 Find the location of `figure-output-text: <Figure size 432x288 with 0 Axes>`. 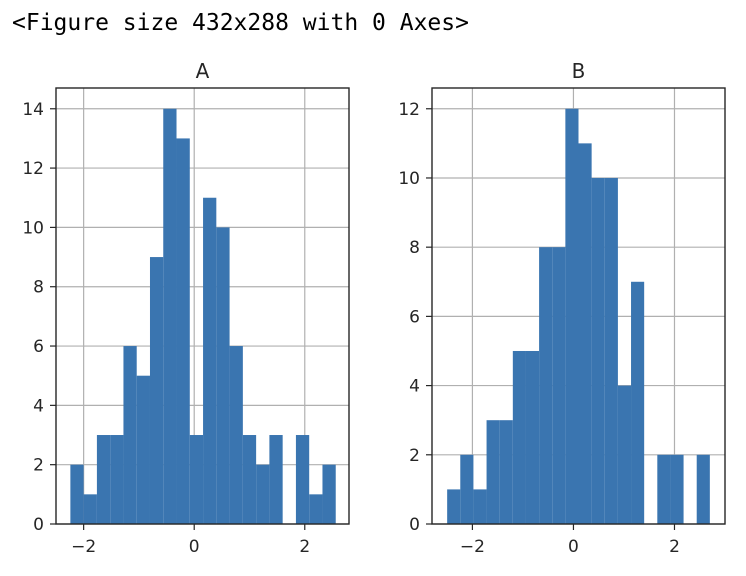

figure-output-text: <Figure size 432x288 with 0 Axes> is located at coordinates (240, 23).